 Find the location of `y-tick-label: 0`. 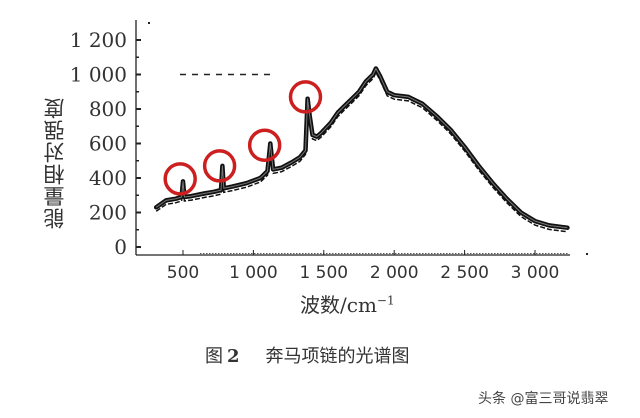

y-tick-label: 0 is located at coordinates (120, 247).